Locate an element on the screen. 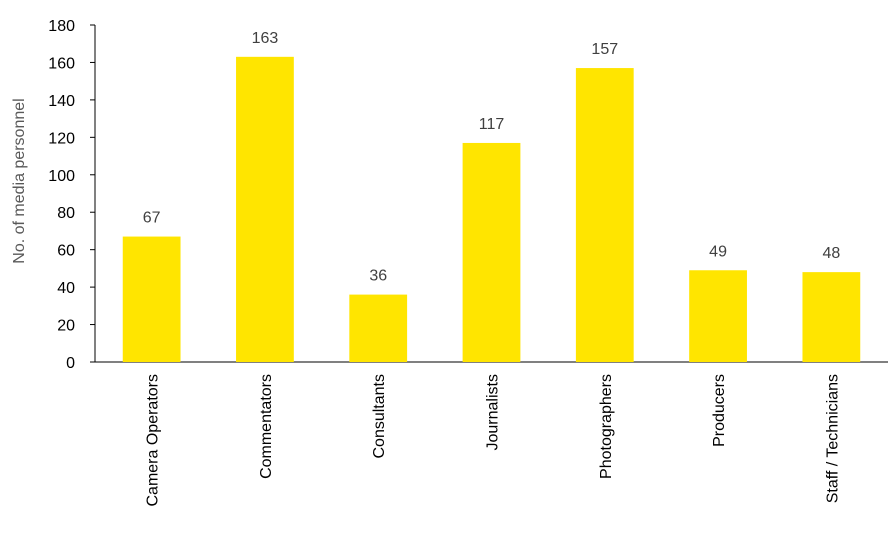 The width and height of the screenshot is (892, 550). x-category-label: Commentators is located at coordinates (266, 426).